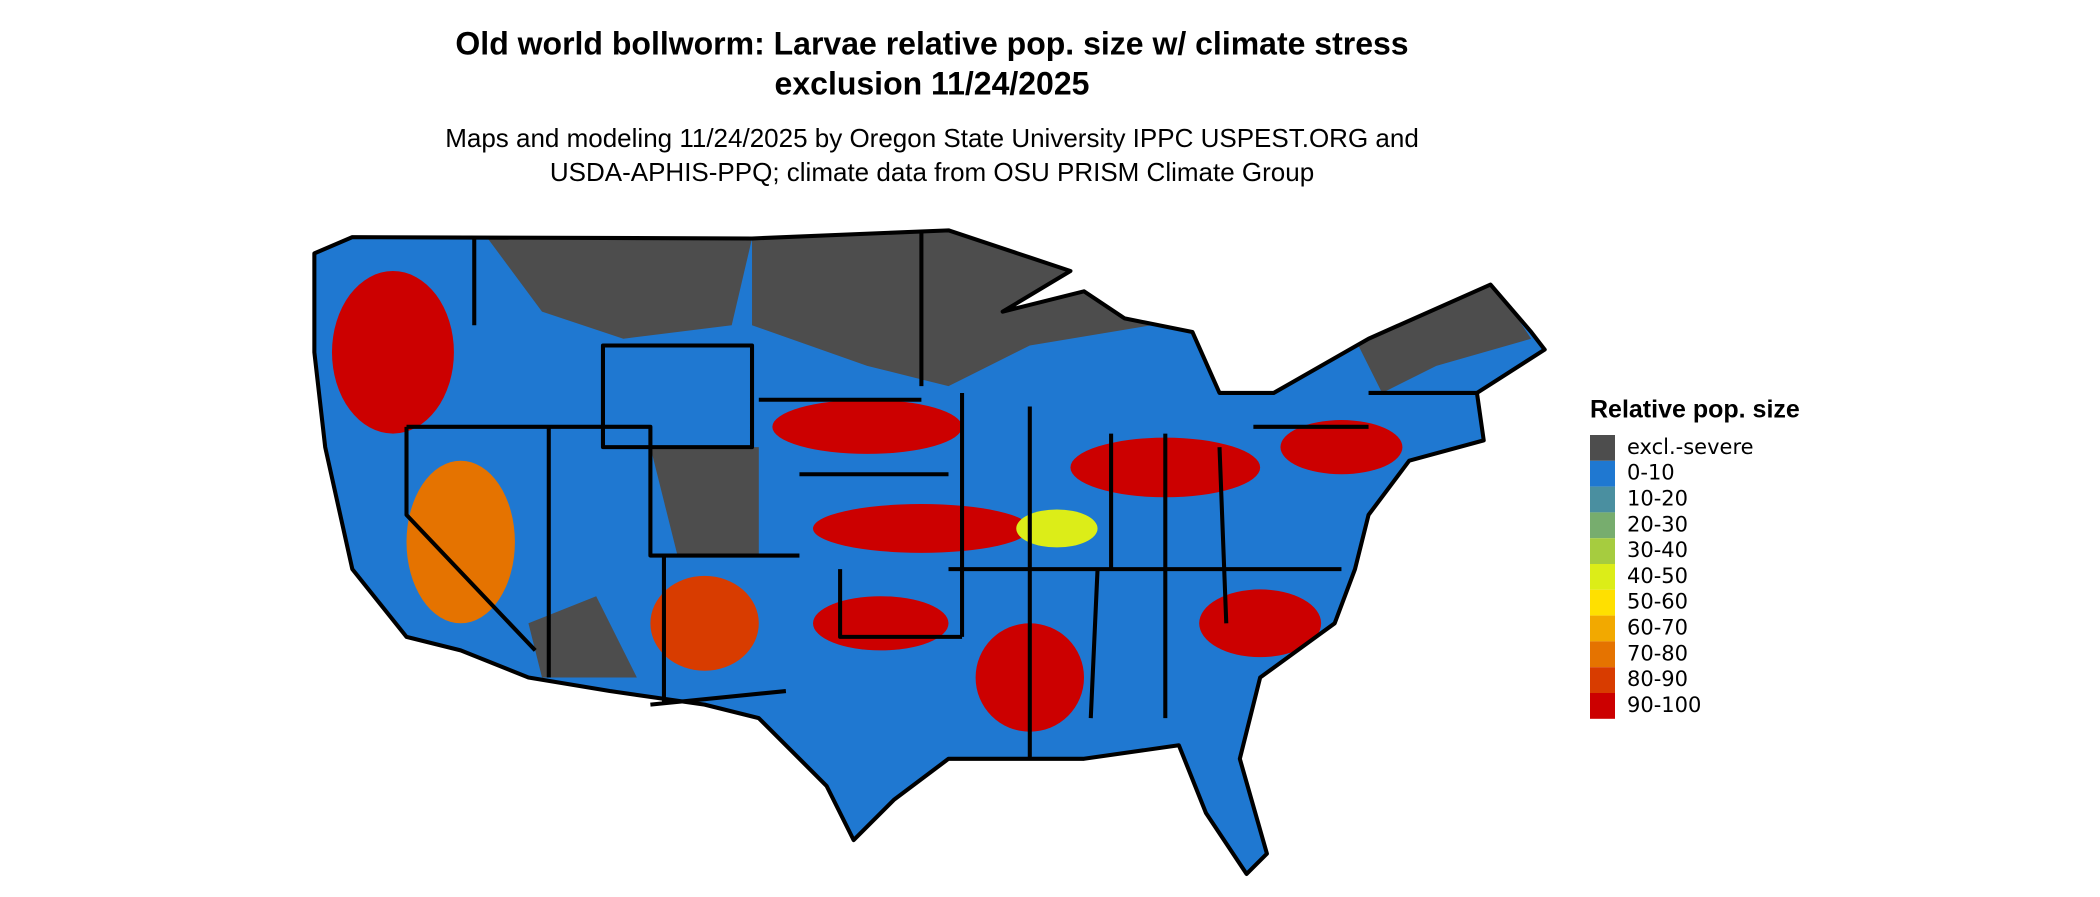  I want to click on legend-label: excl.-severe, so click(1690, 447).